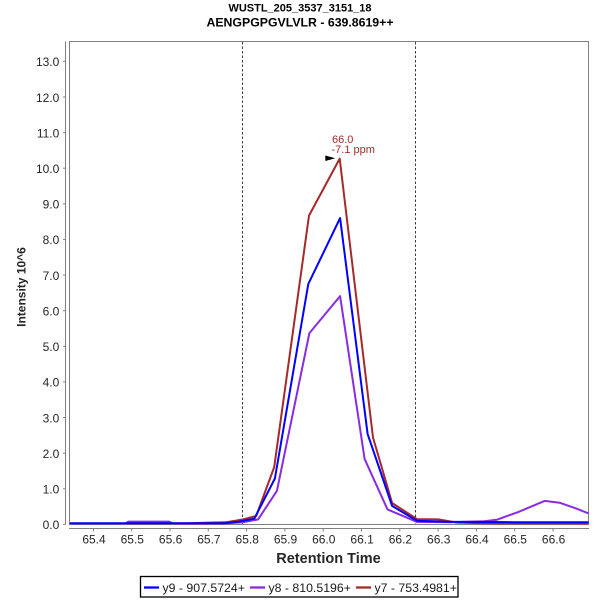  Describe the element at coordinates (477, 540) in the screenshot. I see `svg-text: 66.4` at that location.